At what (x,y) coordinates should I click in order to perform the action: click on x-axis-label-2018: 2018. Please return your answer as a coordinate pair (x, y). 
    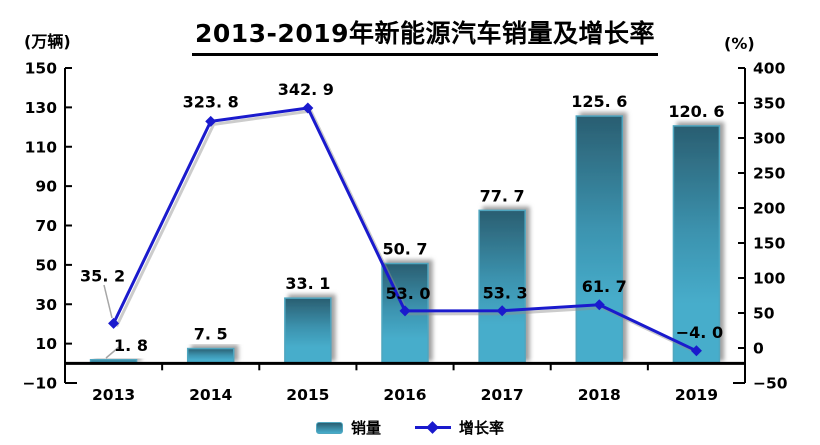
    Looking at the image, I should click on (599, 395).